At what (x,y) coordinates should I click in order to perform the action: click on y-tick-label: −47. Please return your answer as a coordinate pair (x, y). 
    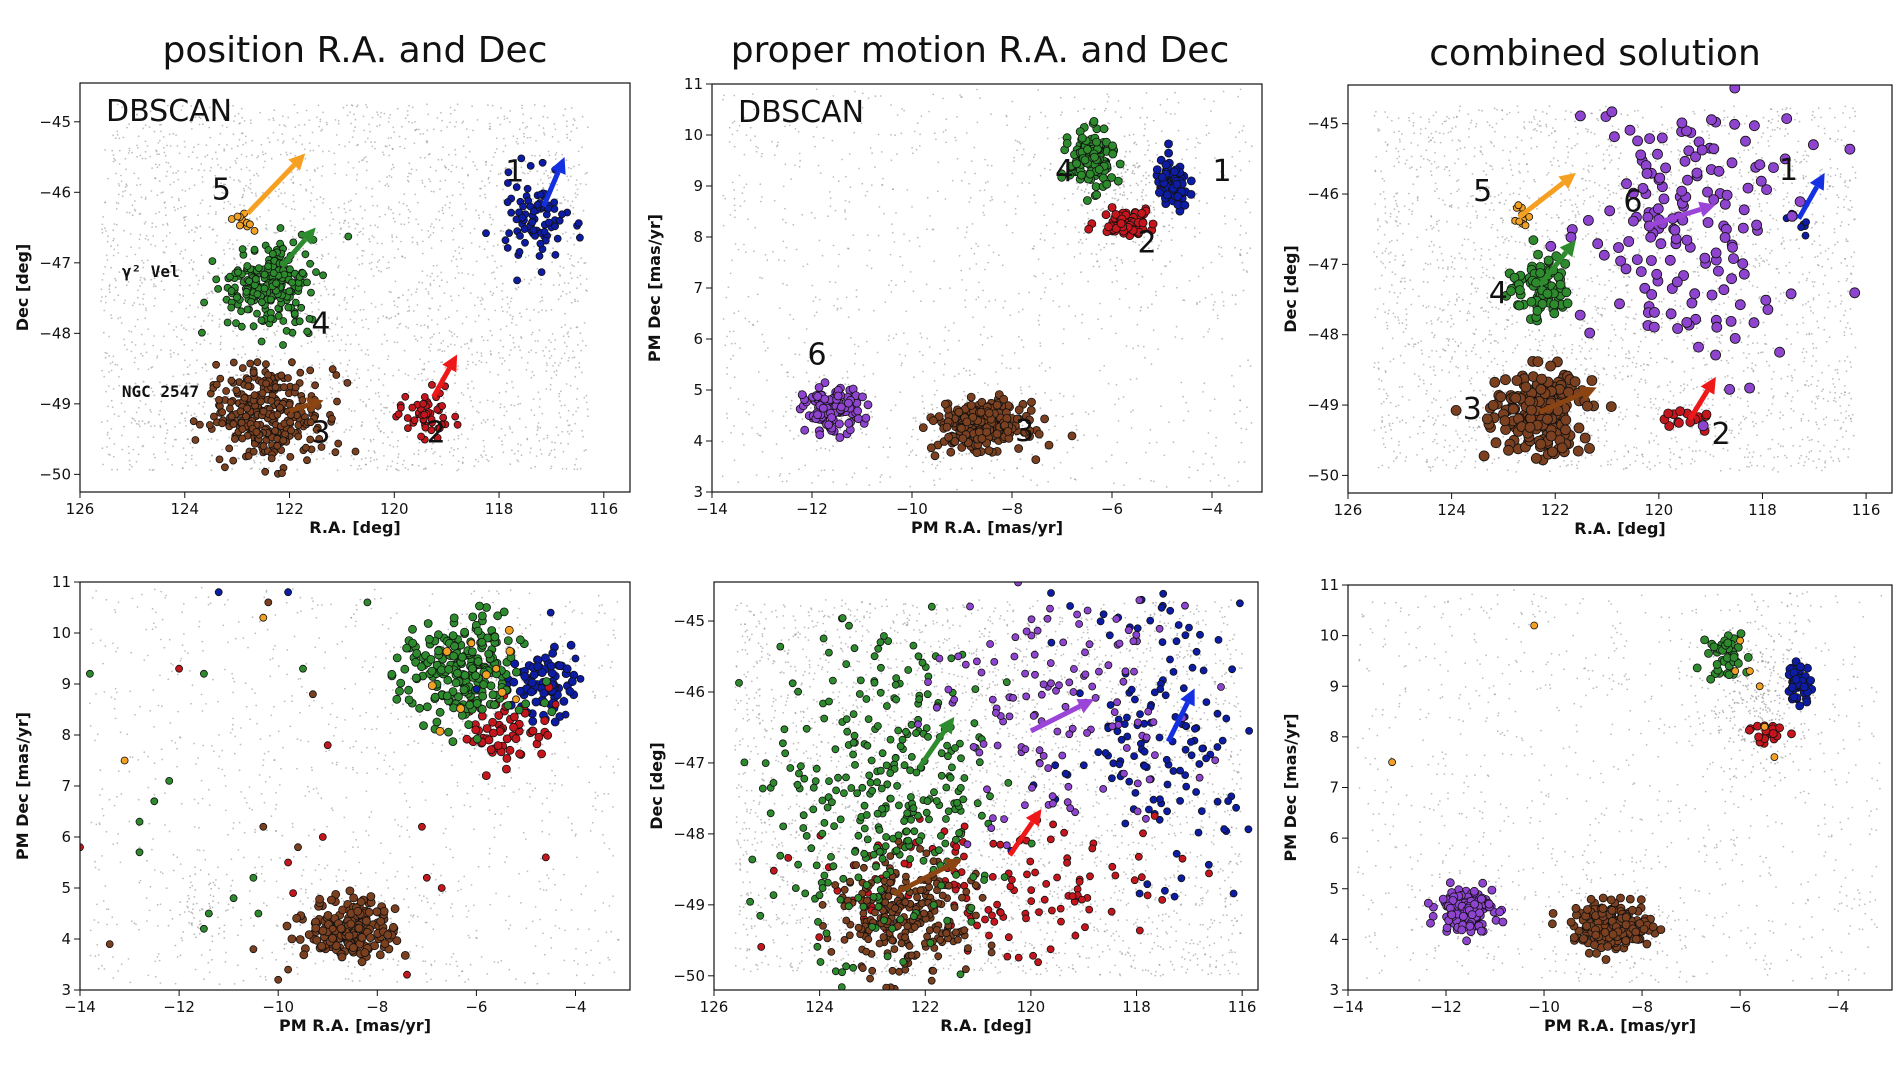
    Looking at the image, I should click on (55, 263).